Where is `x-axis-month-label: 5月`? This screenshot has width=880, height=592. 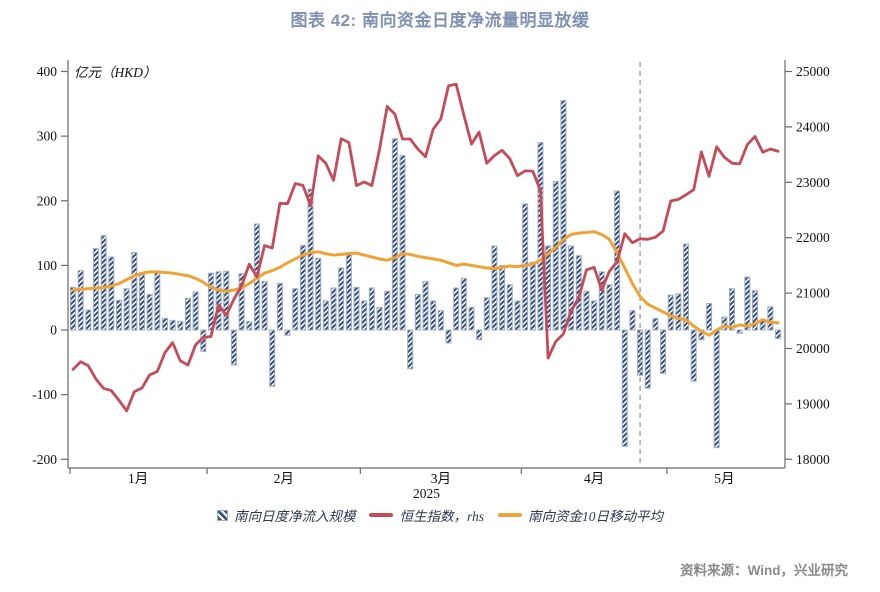 x-axis-month-label: 5月 is located at coordinates (724, 478).